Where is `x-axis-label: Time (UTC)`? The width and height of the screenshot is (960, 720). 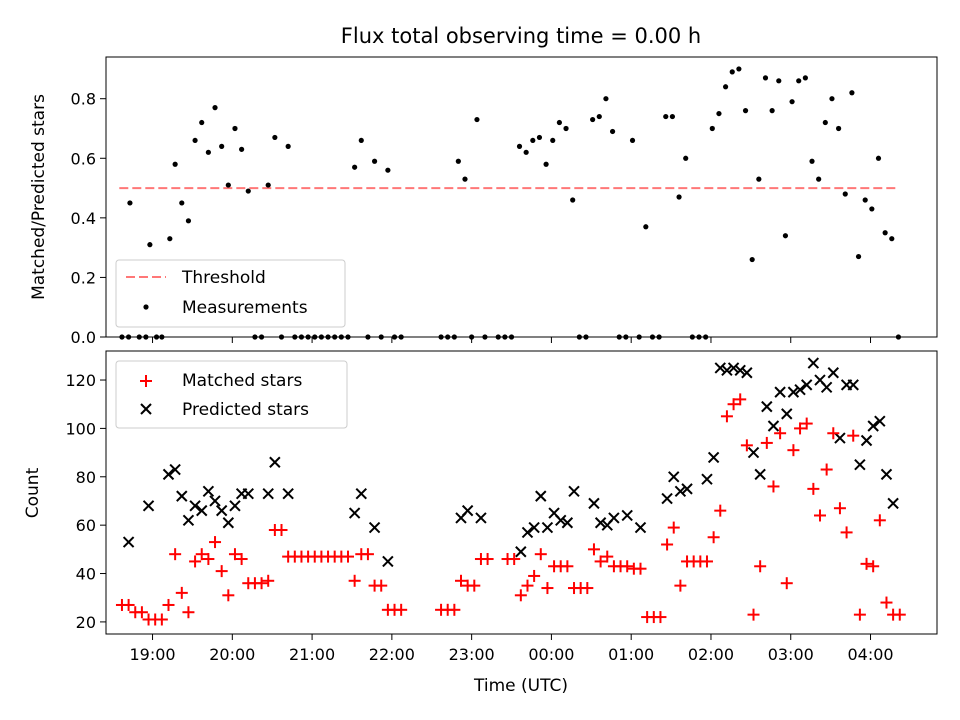
x-axis-label: Time (UTC) is located at coordinates (520, 686).